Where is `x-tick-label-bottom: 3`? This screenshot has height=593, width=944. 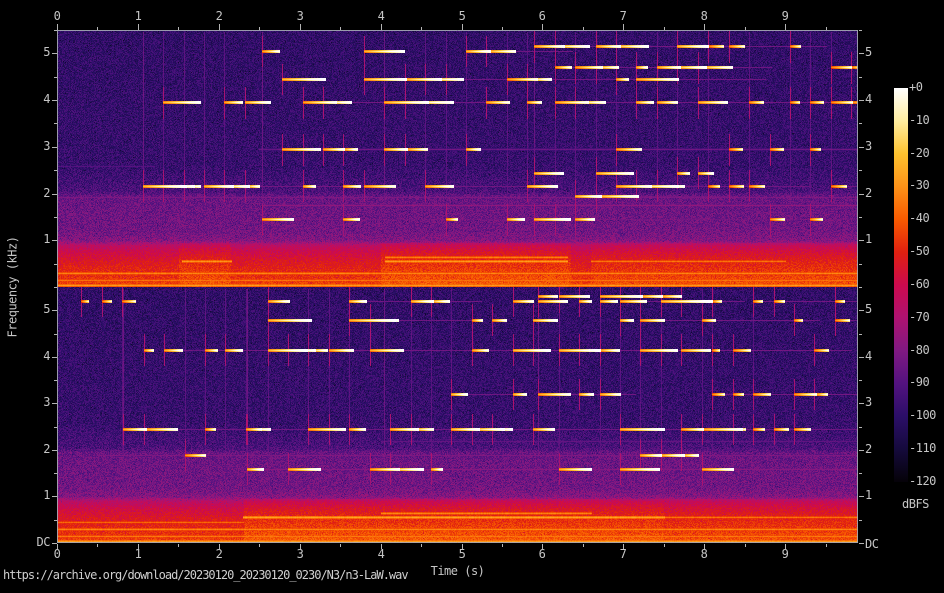
x-tick-label-bottom: 3 is located at coordinates (300, 554).